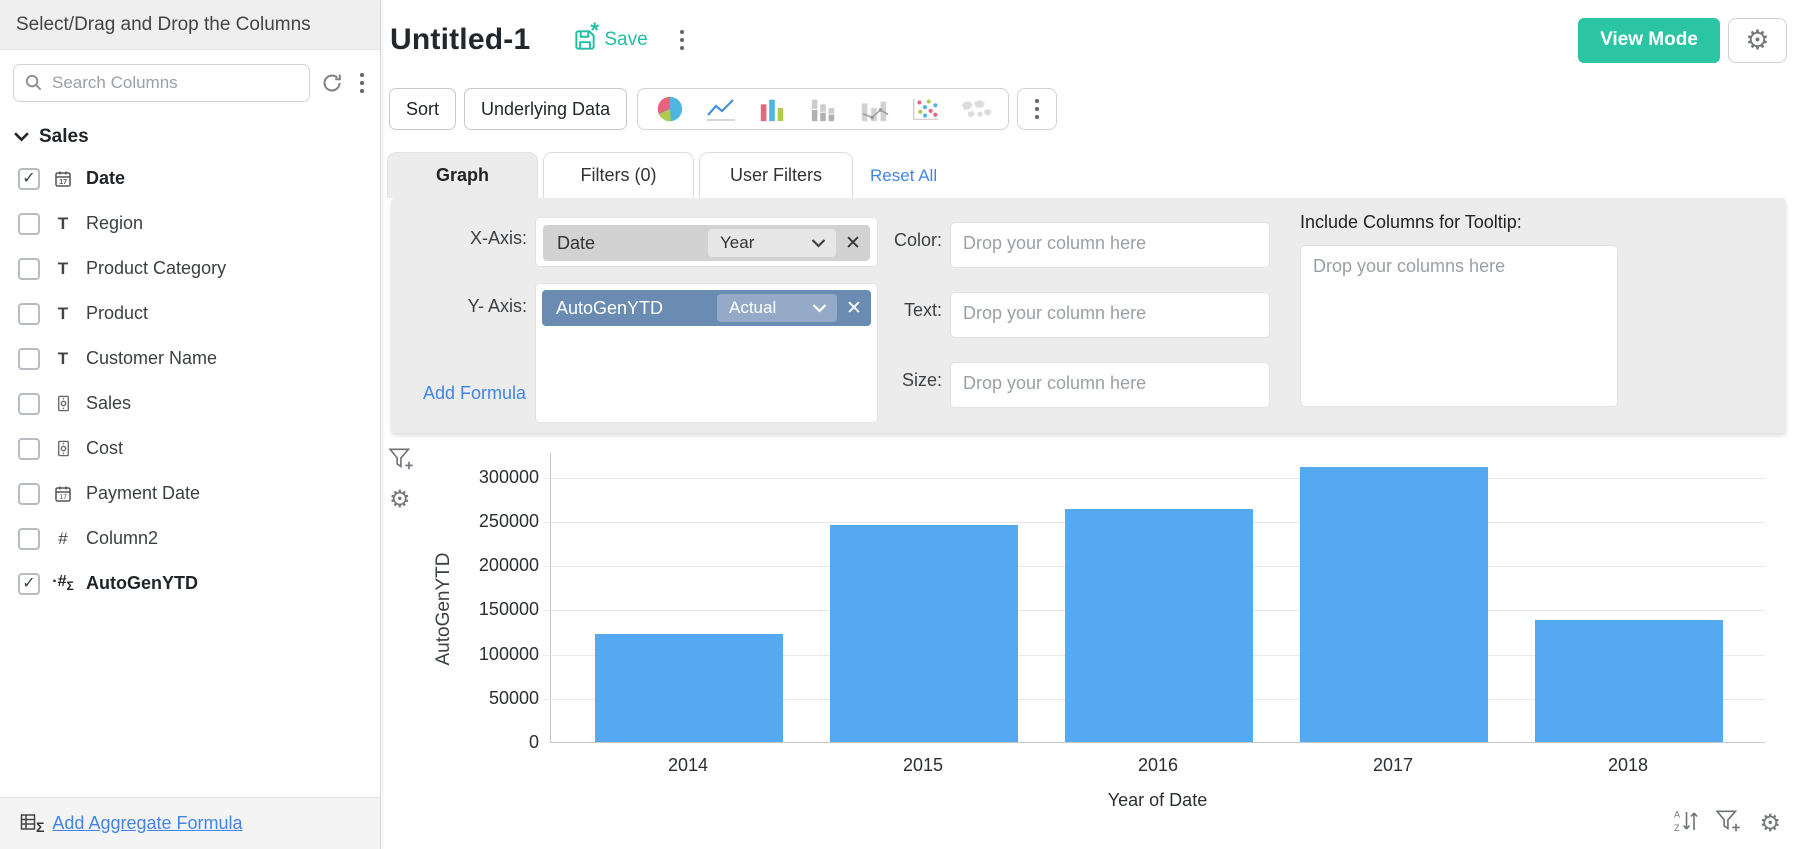 The height and width of the screenshot is (849, 1803). I want to click on add-aggregate-formula-link: Add Aggregate Formula, so click(147, 823).